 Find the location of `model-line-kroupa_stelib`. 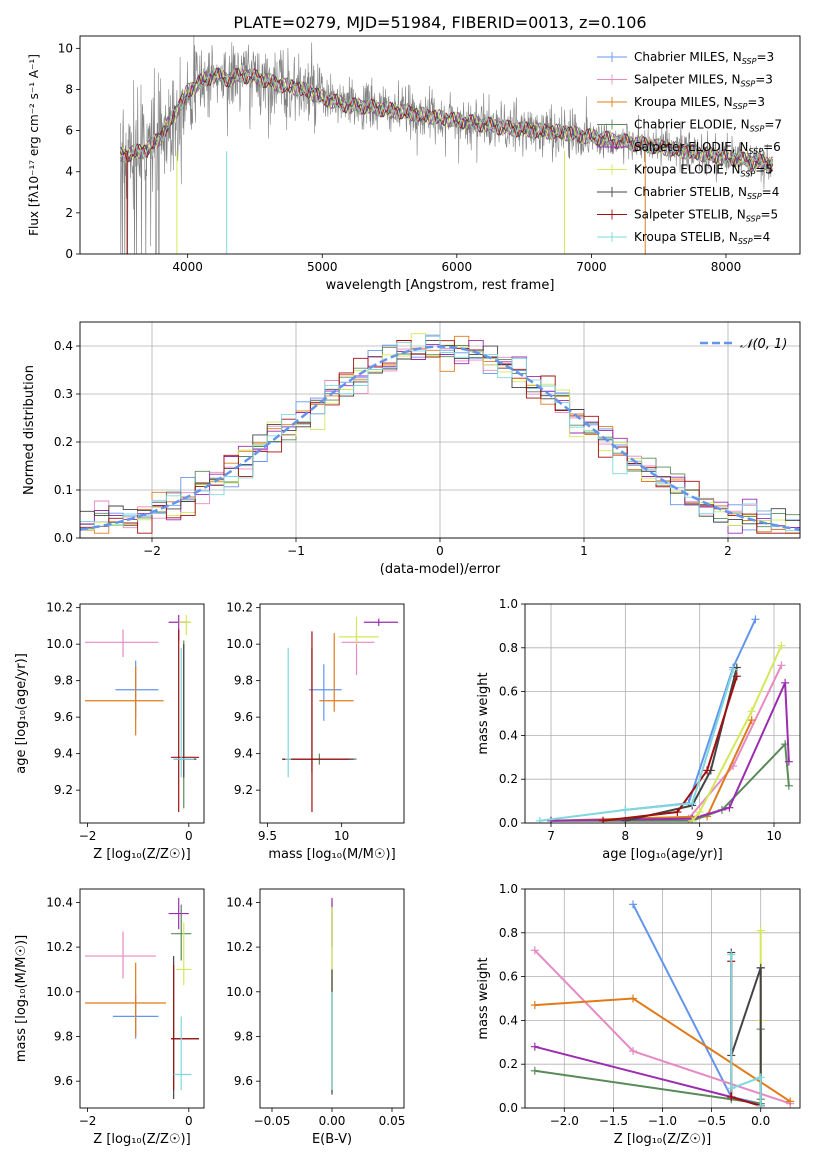

model-line-kroupa_stelib is located at coordinates (447, 119).